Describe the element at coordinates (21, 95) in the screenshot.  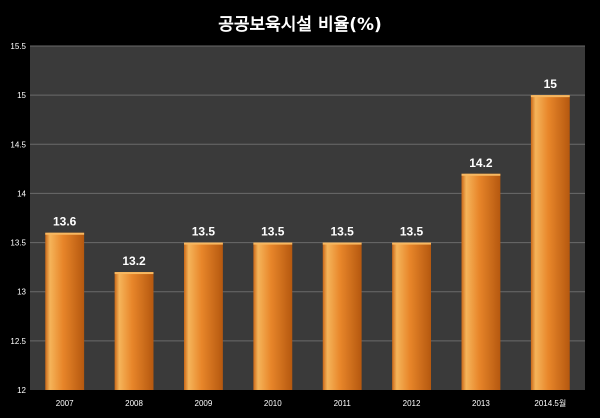
I see `y-tick-label: 15` at that location.